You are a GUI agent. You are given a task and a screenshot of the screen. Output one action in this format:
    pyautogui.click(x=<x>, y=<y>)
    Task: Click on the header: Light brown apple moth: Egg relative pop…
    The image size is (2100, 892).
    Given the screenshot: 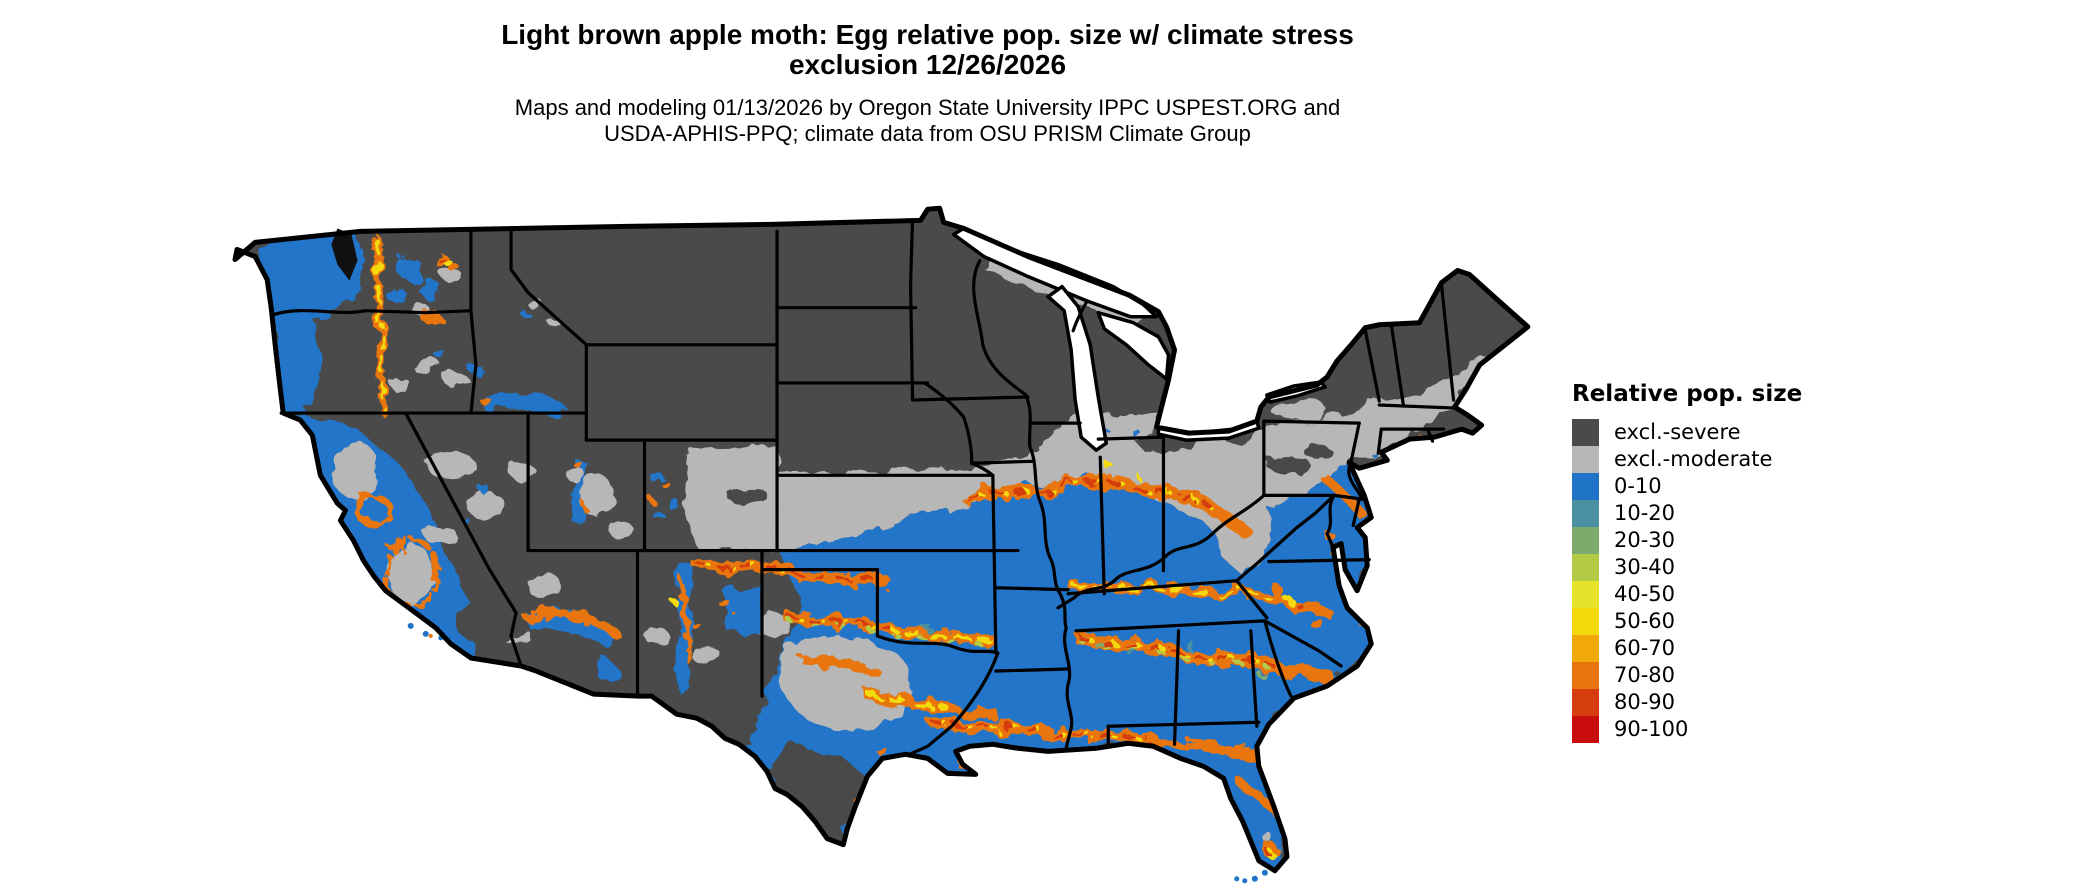 What is the action you would take?
    pyautogui.click(x=927, y=83)
    